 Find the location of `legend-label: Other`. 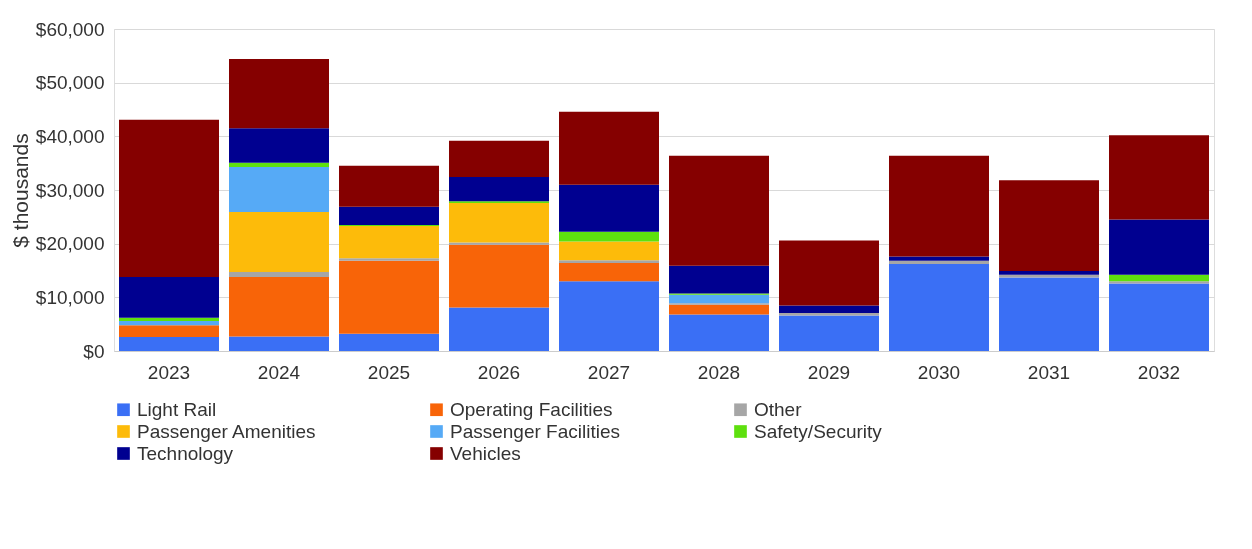

legend-label: Other is located at coordinates (778, 409).